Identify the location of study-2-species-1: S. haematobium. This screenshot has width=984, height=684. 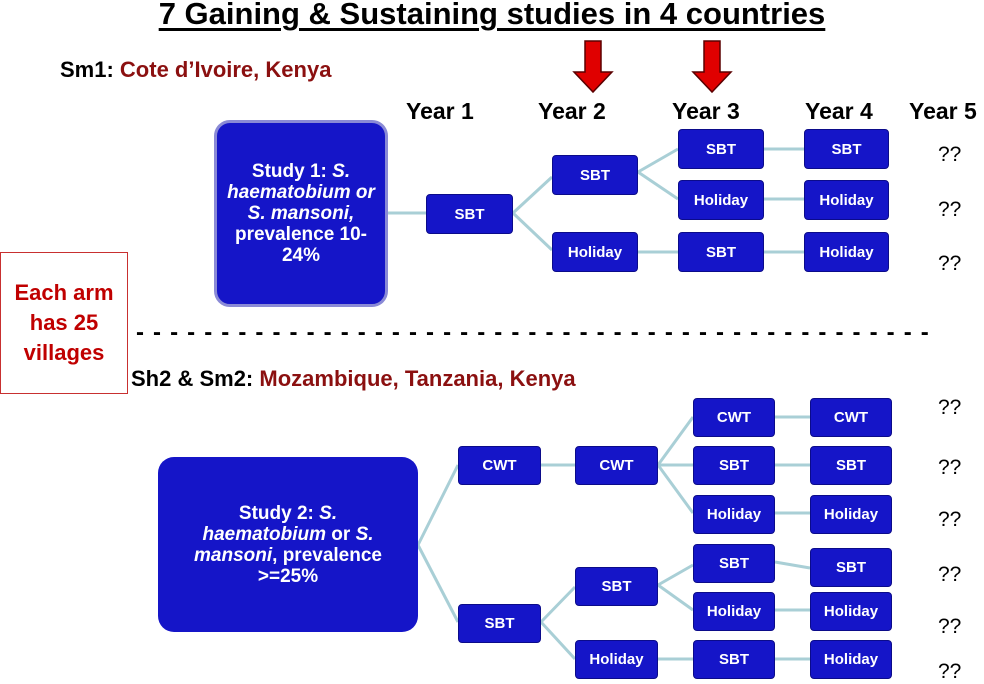
(270, 523).